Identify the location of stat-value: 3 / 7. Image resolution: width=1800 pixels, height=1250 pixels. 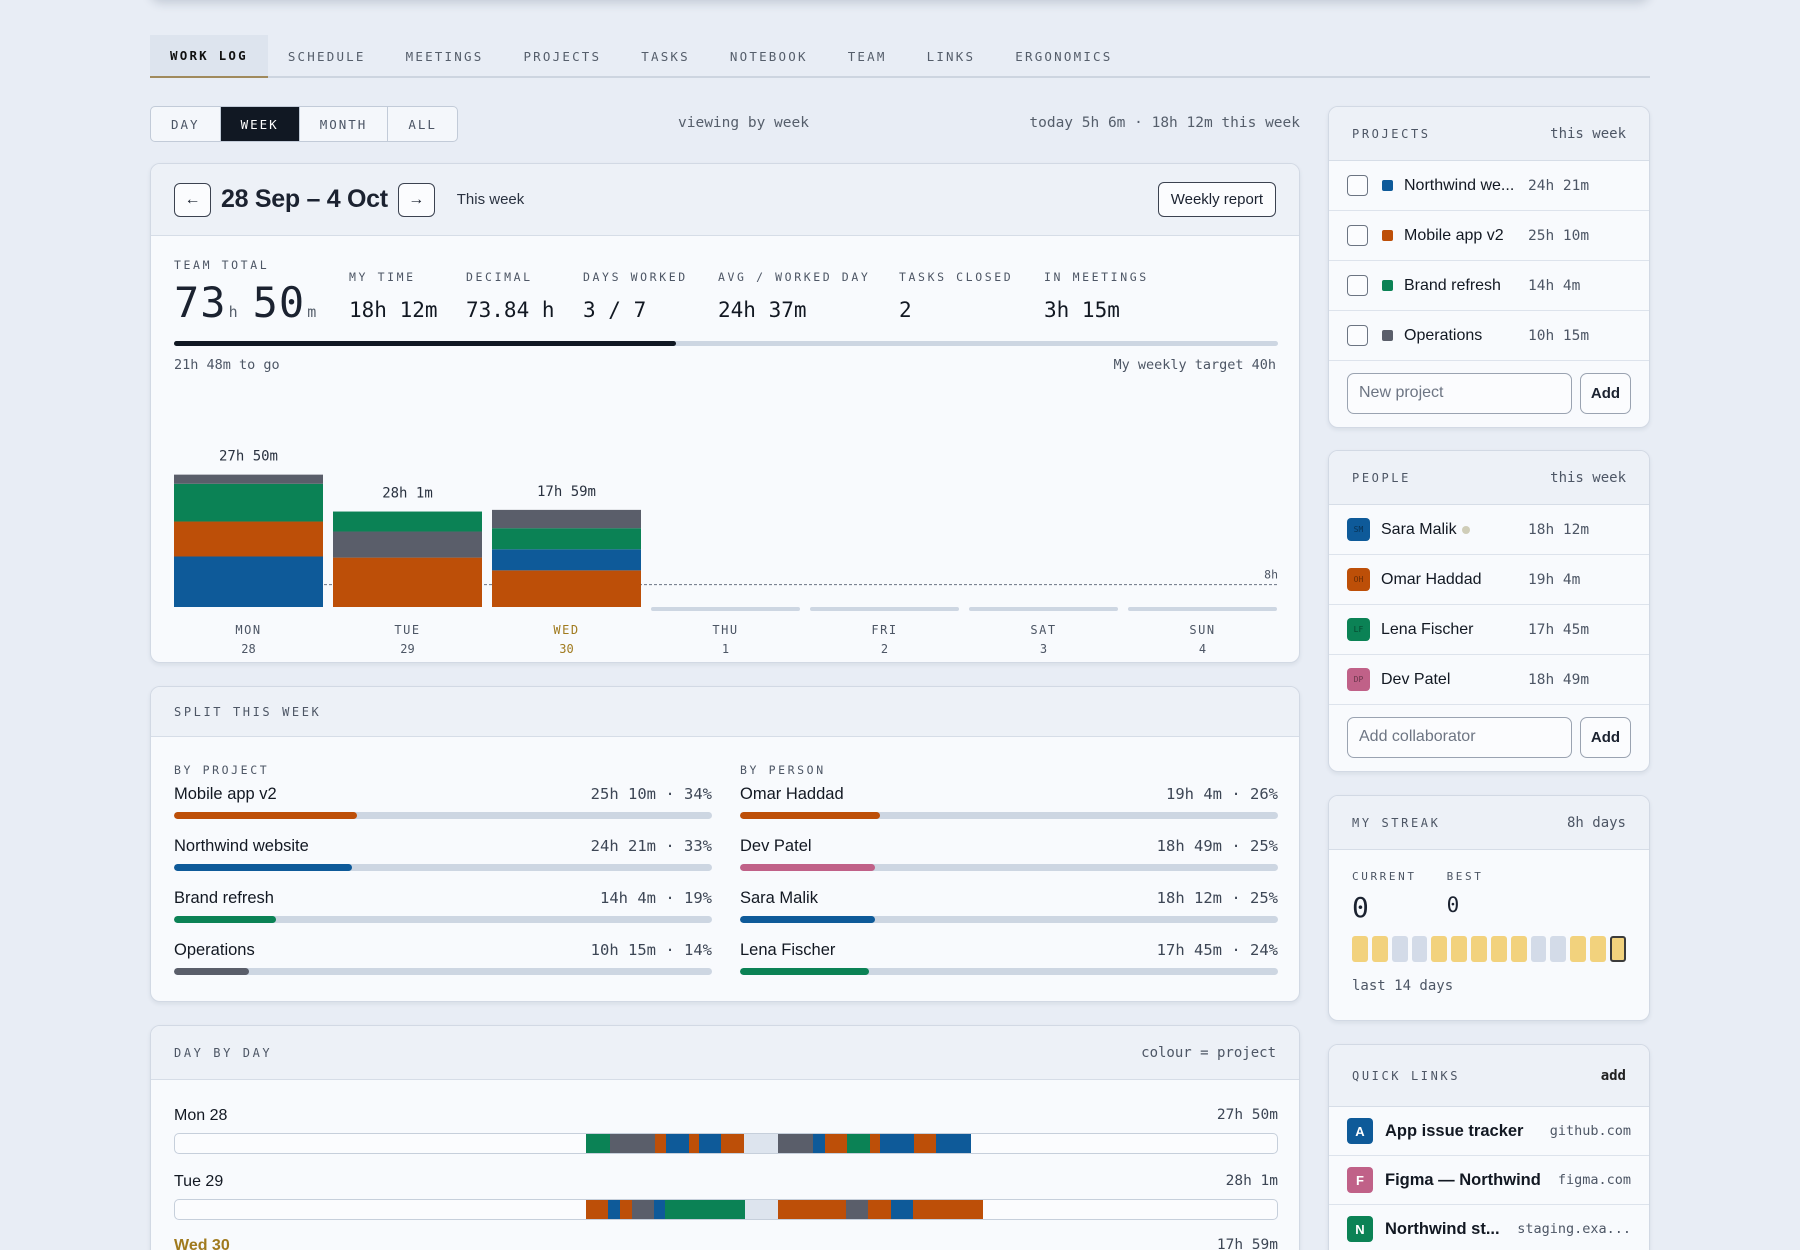
(615, 310).